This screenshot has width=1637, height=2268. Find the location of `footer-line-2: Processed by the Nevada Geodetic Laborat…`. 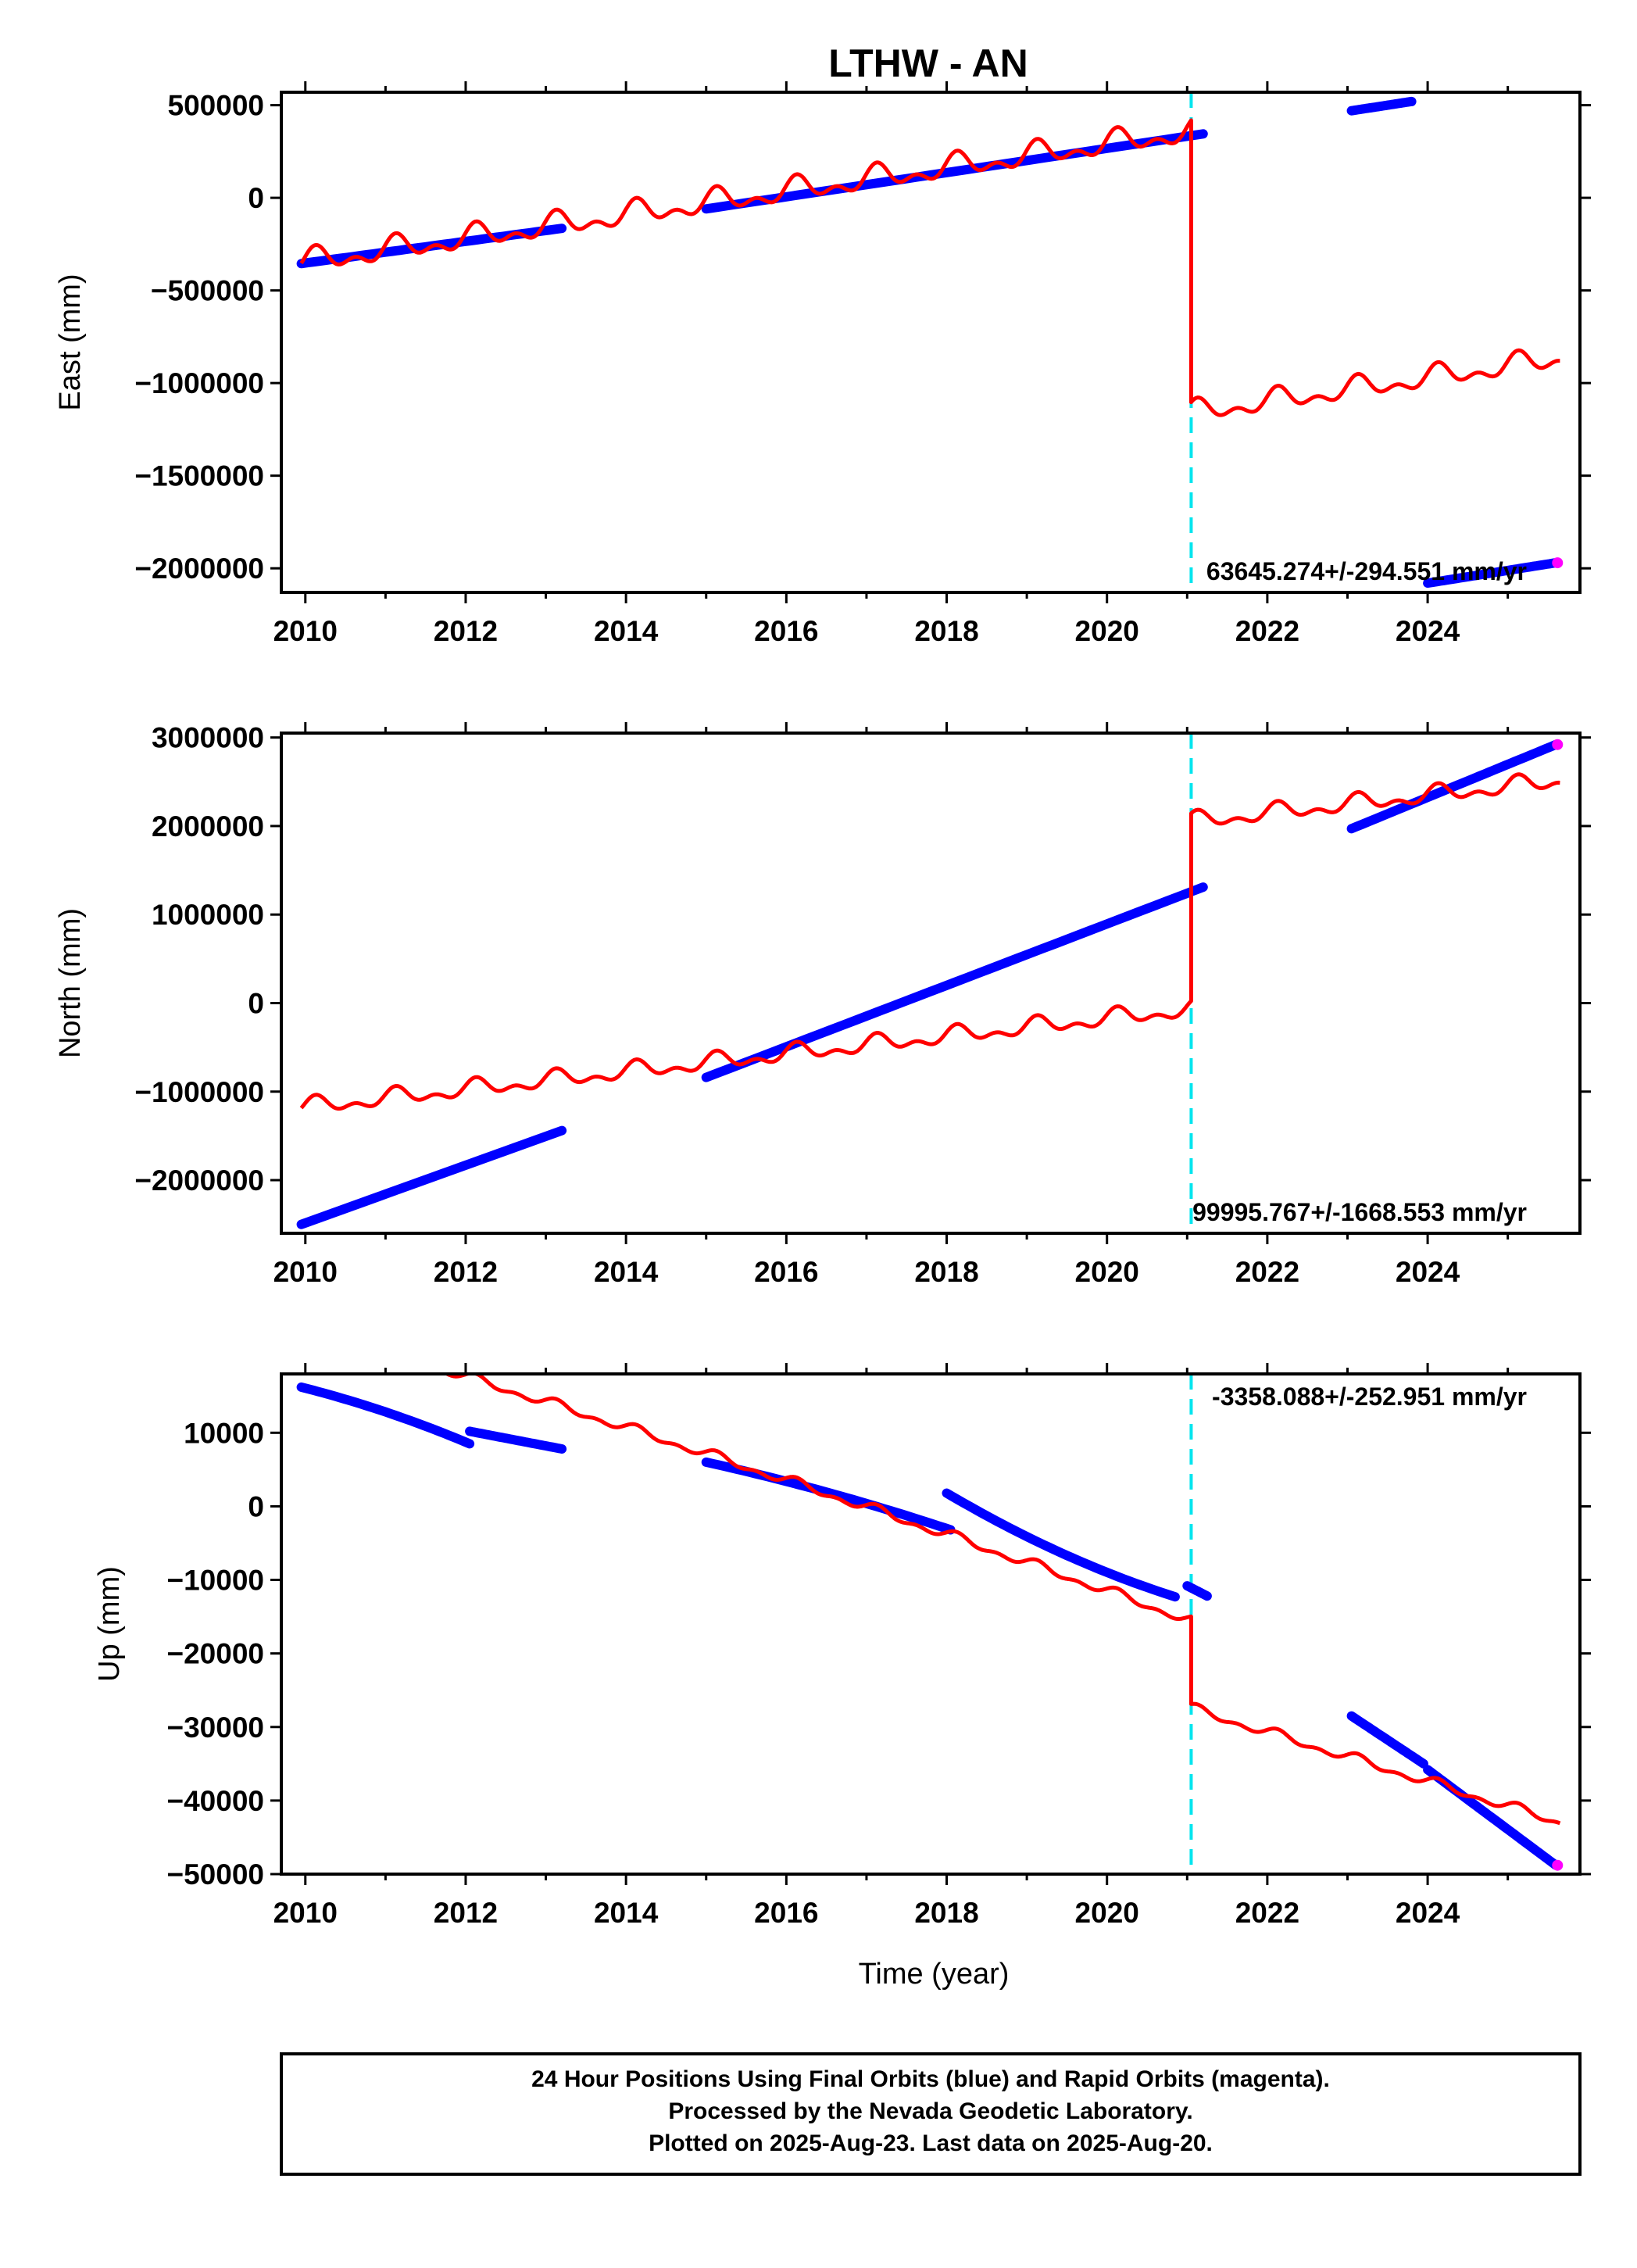

footer-line-2: Processed by the Nevada Geodetic Laborat… is located at coordinates (930, 2111).